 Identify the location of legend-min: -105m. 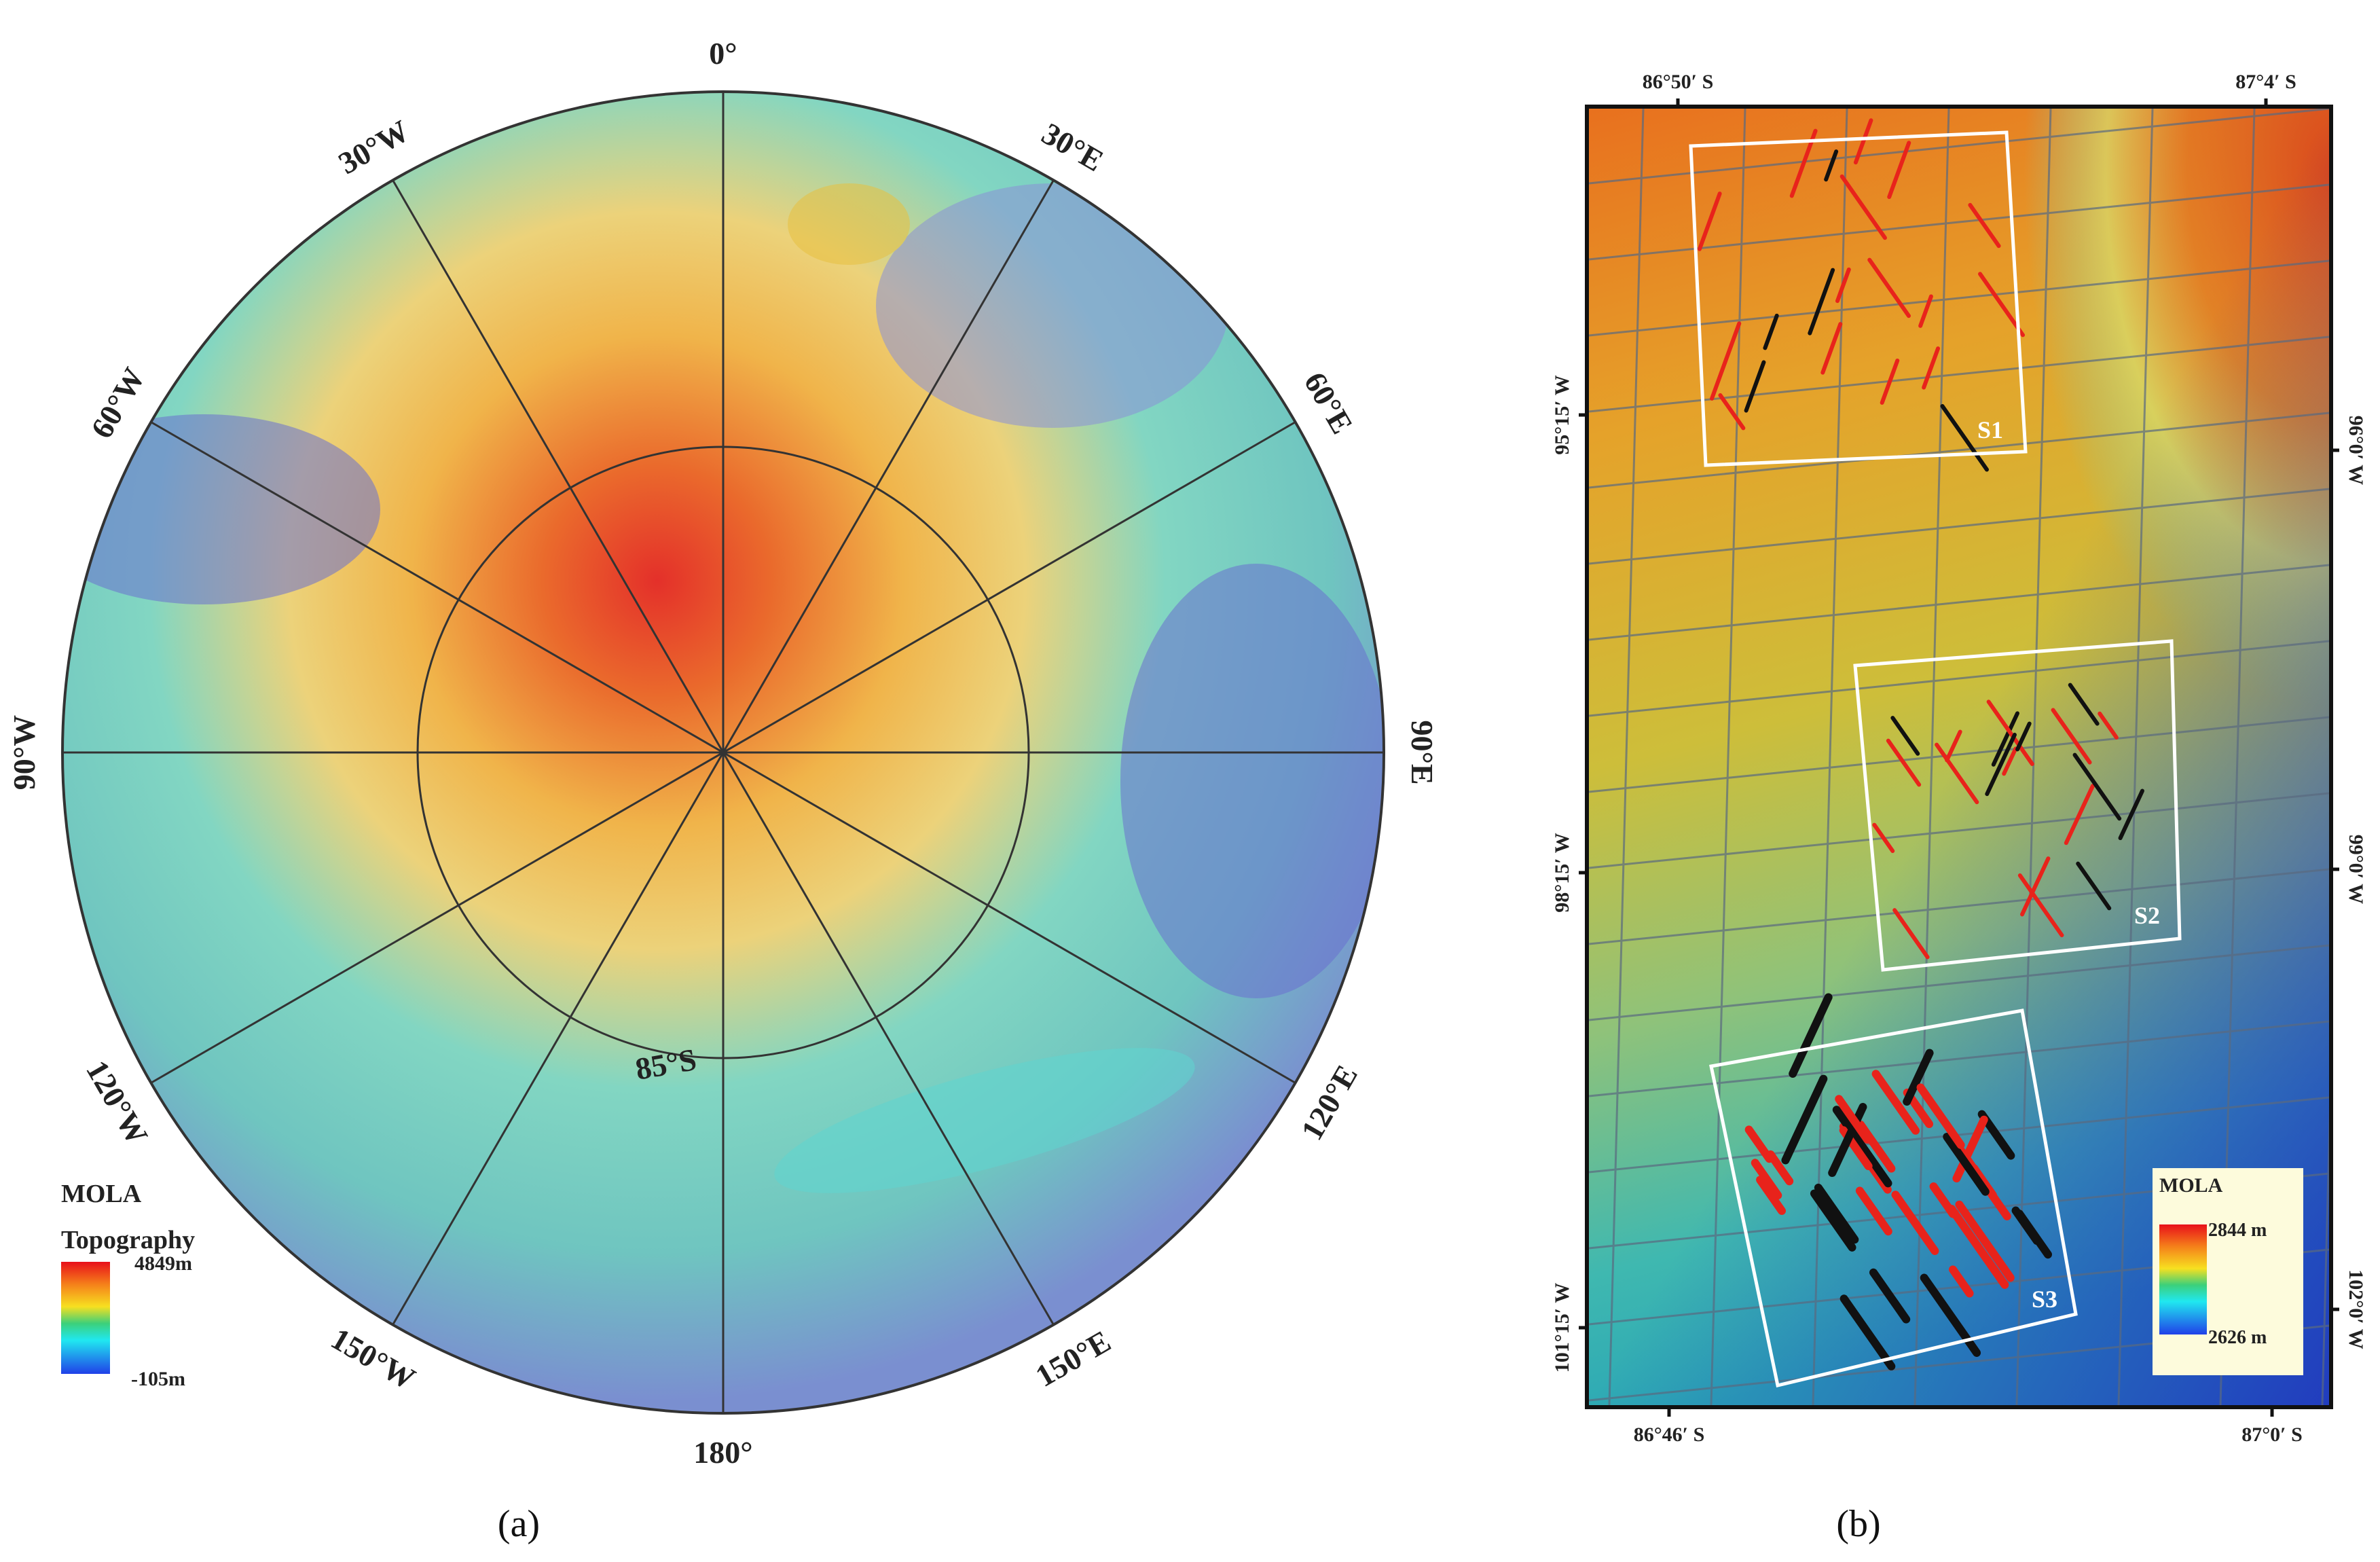
(158, 1379).